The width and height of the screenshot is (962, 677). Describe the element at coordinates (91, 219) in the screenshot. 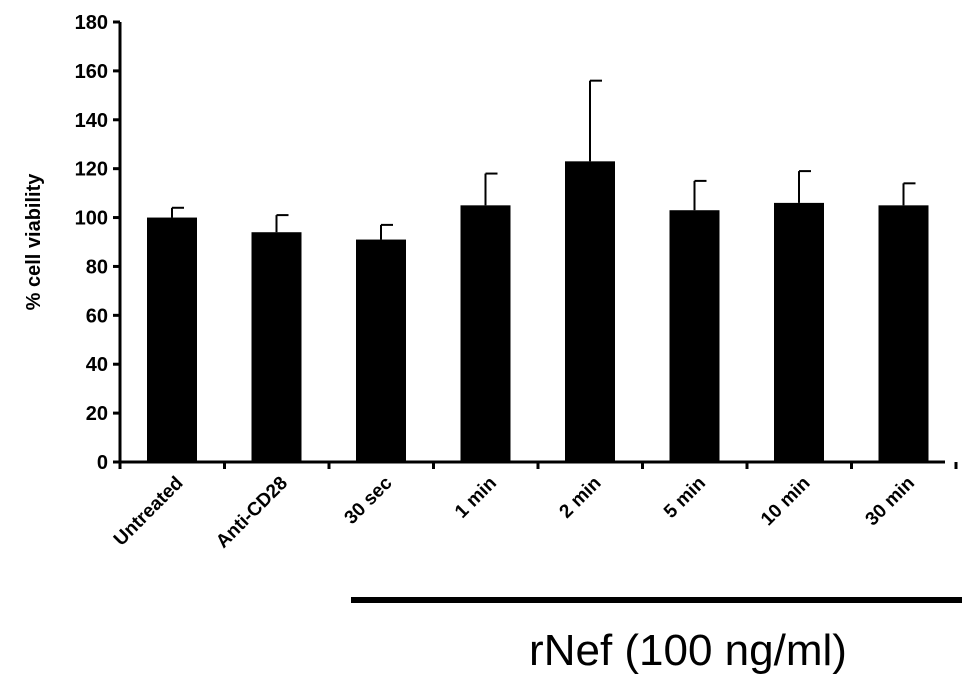

I see `y-tick-label: 100` at that location.